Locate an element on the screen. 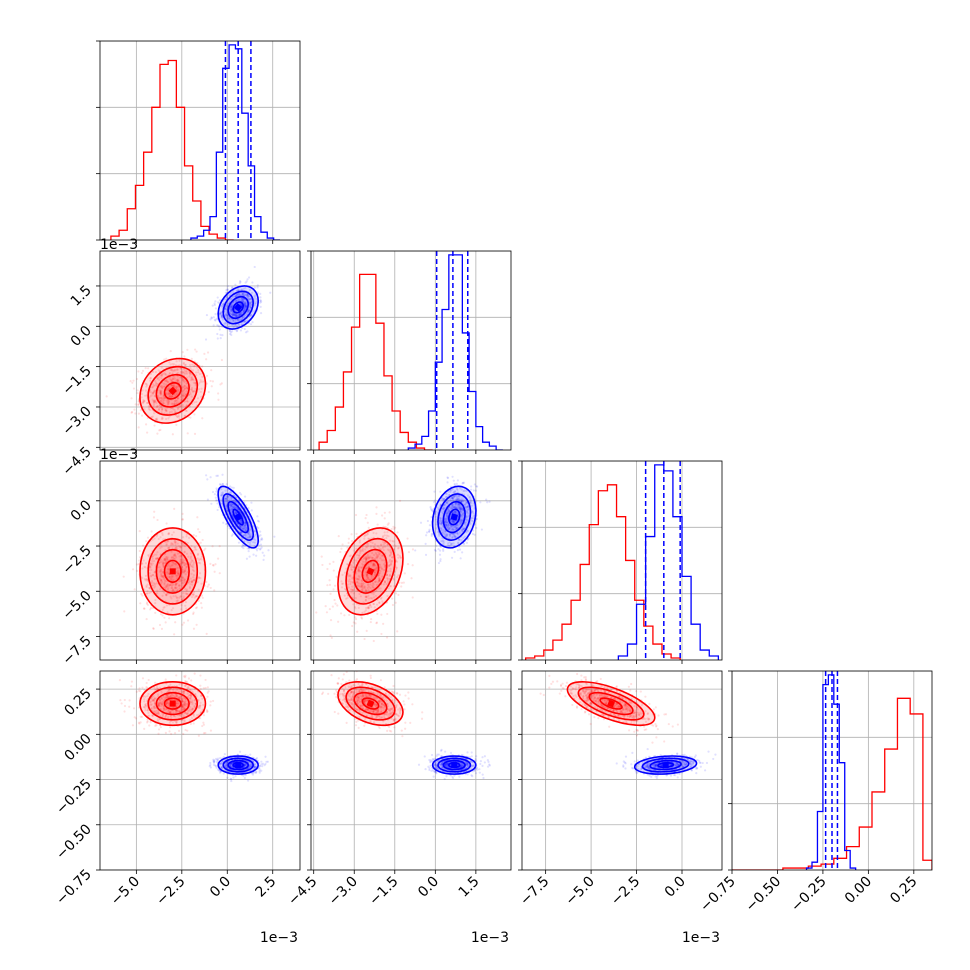 This screenshot has height=970, width=970. y-tick-label: −7.5 is located at coordinates (76, 650).